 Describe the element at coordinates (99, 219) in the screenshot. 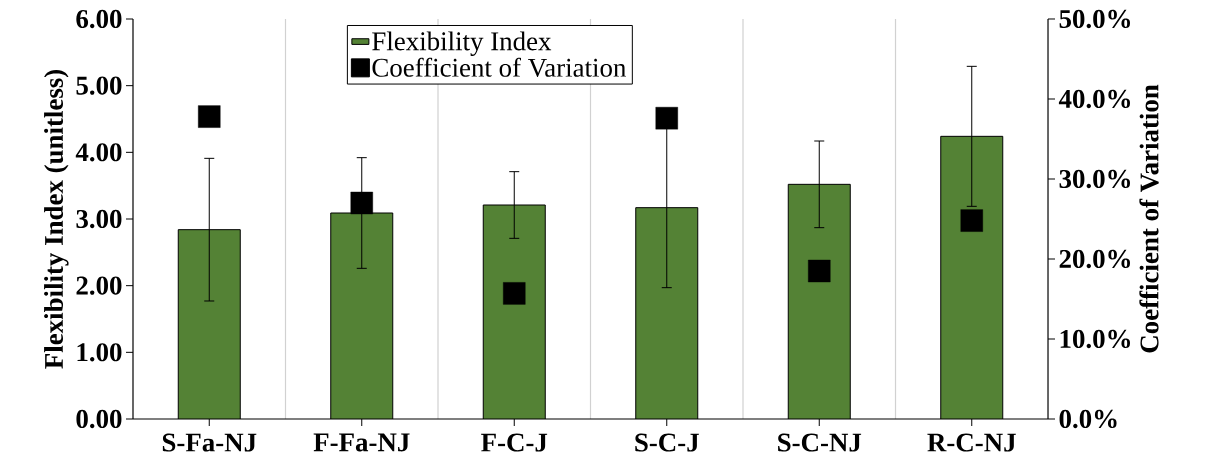

I see `y-tick-label: 3.00` at that location.